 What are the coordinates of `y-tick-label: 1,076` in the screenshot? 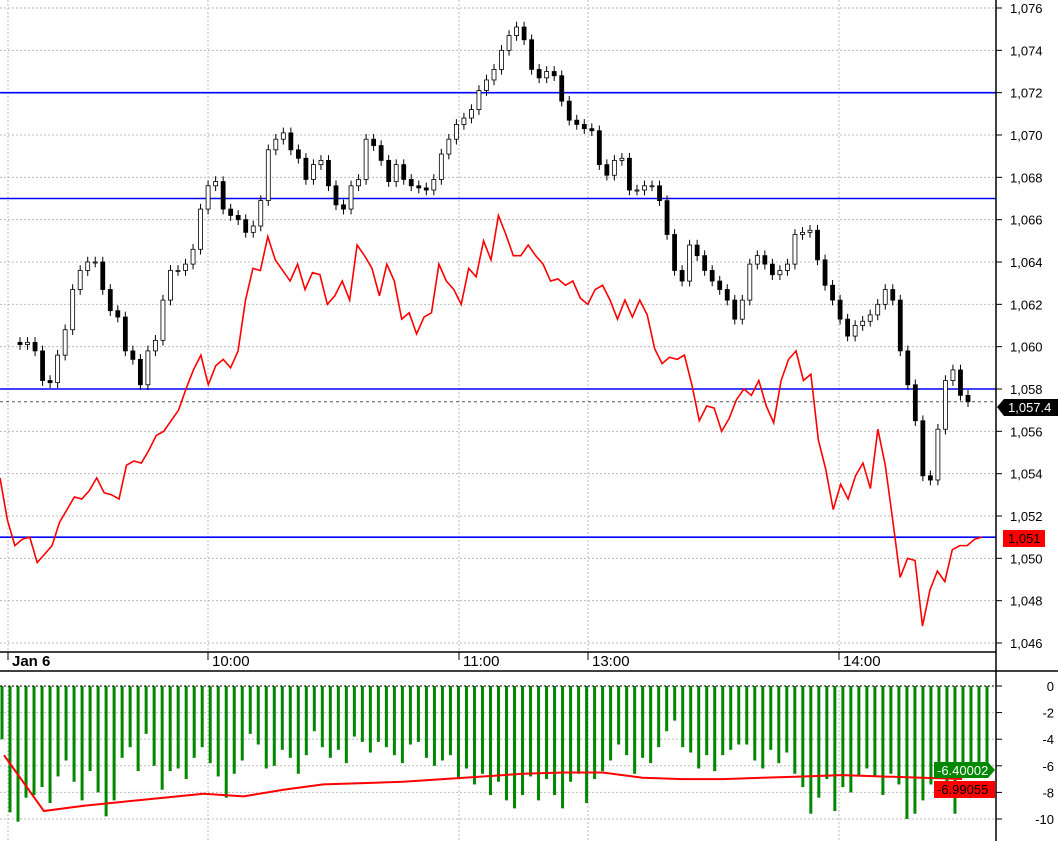 It's located at (1026, 8).